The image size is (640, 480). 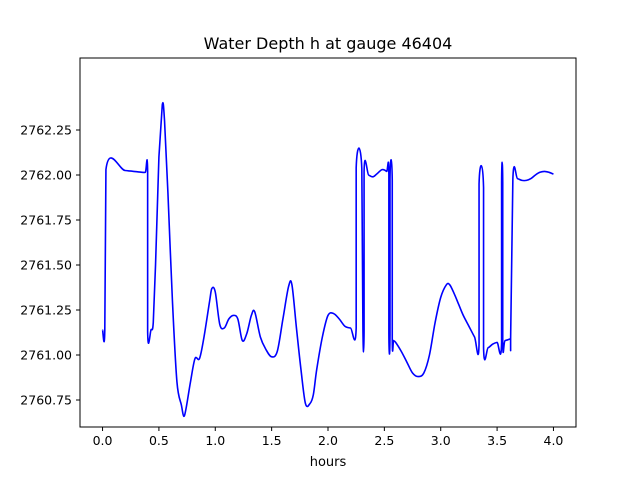 I want to click on x-tick-label: 2.0, so click(x=328, y=440).